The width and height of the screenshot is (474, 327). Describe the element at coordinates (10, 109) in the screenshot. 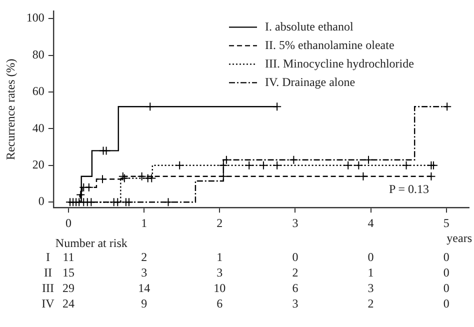

I see `y-axis-title: Recurrence rates (%)` at that location.